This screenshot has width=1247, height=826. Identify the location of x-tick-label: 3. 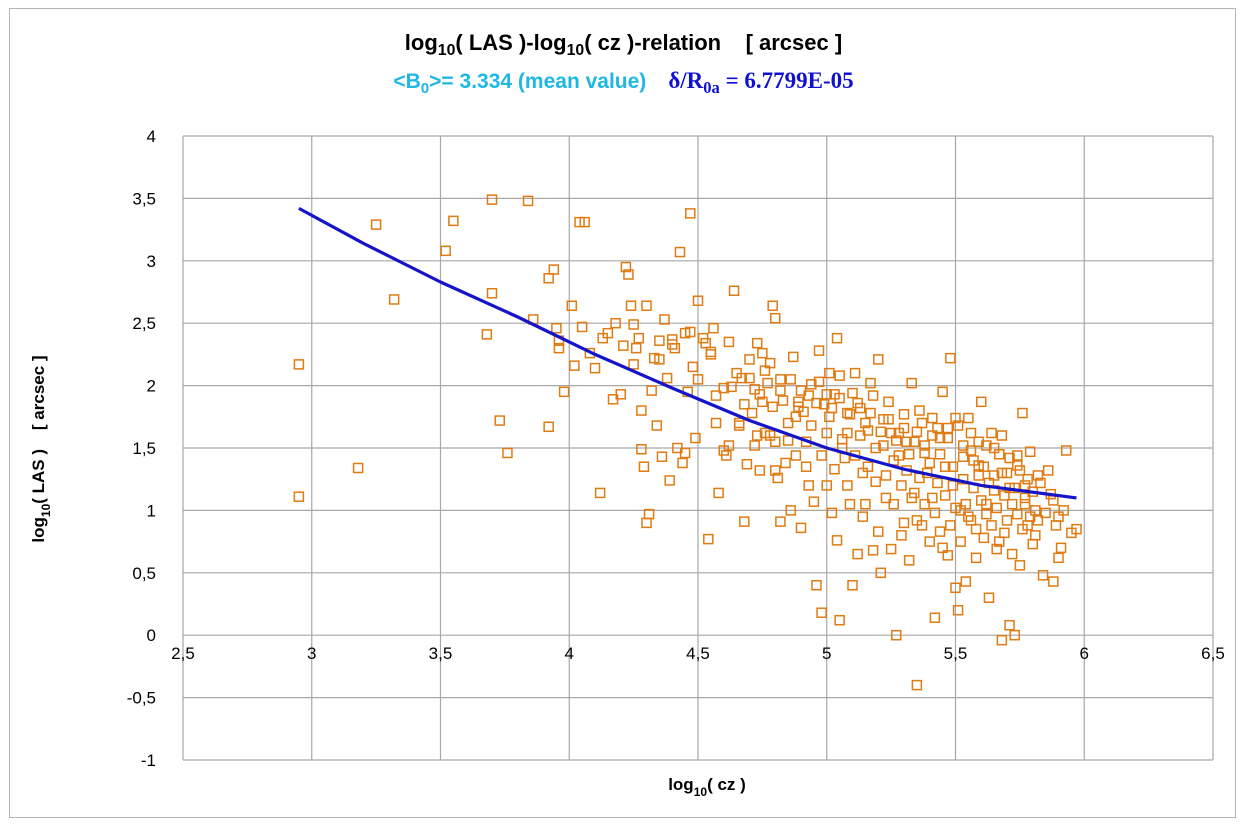
(311, 653).